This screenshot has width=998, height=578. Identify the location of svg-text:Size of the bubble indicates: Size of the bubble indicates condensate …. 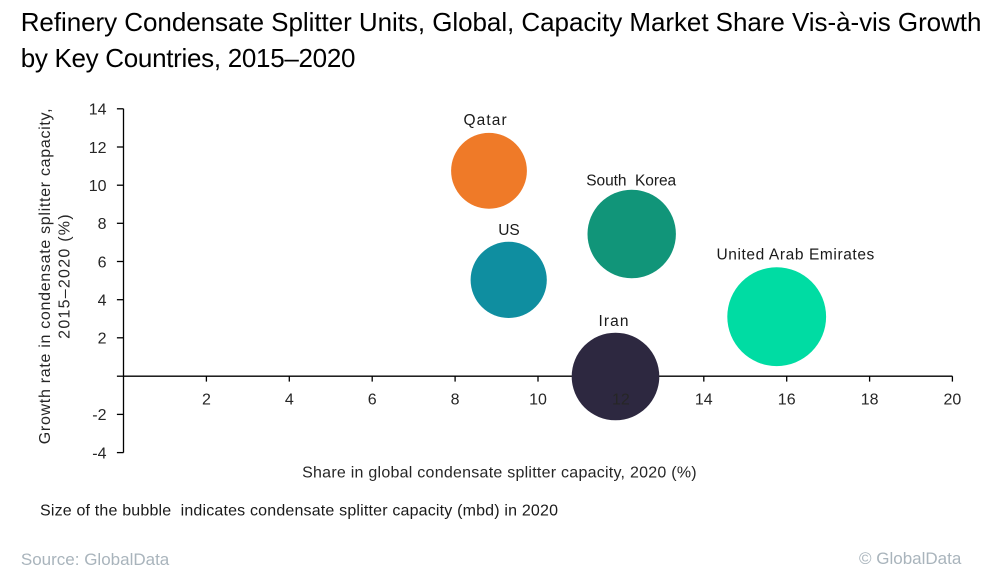
(299, 511).